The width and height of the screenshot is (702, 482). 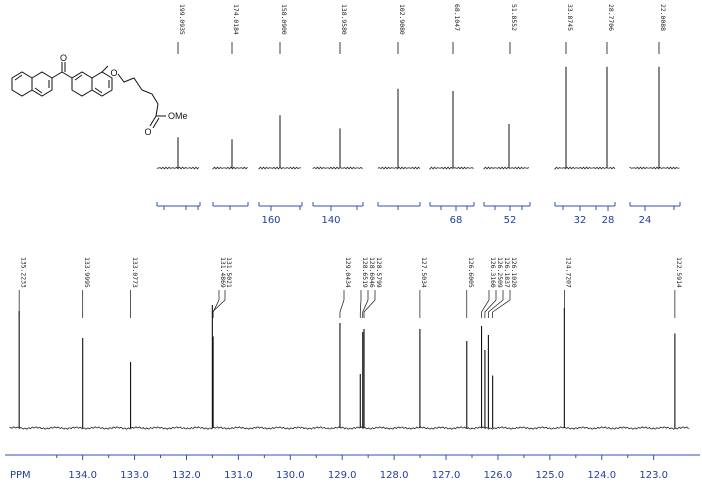 What do you see at coordinates (147, 132) in the screenshot?
I see `ester-o-label: O` at bounding box center [147, 132].